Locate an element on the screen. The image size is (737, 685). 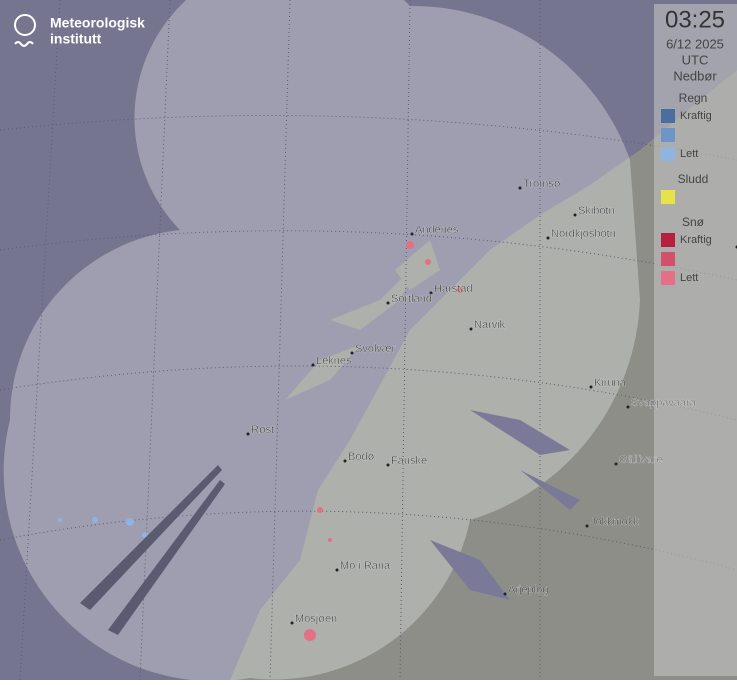
place-label: Narvik is located at coordinates (490, 325).